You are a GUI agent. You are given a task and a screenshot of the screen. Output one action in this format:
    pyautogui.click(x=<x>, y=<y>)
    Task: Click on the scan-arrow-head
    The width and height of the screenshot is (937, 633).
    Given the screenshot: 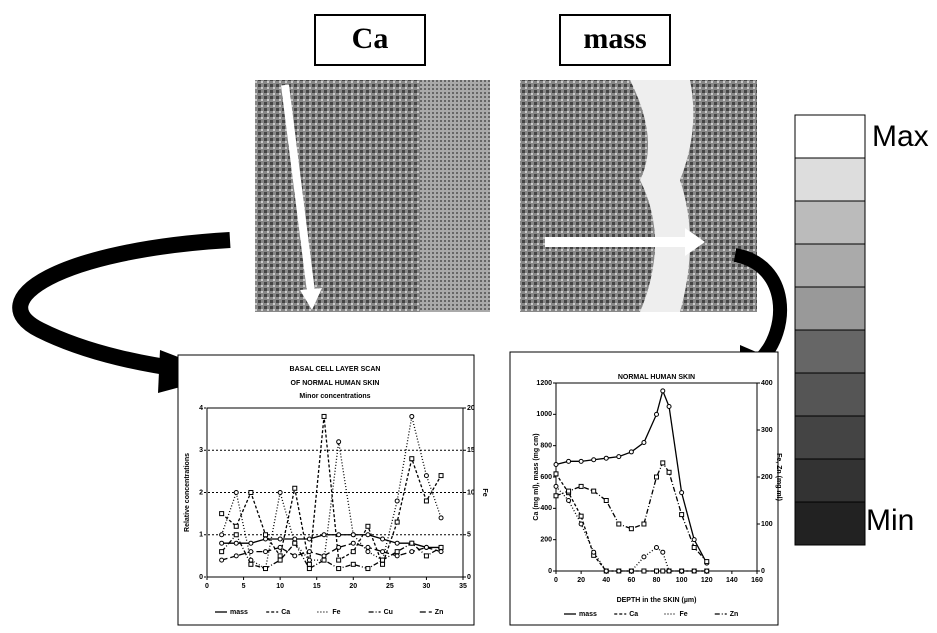 What is the action you would take?
    pyautogui.click(x=695, y=242)
    